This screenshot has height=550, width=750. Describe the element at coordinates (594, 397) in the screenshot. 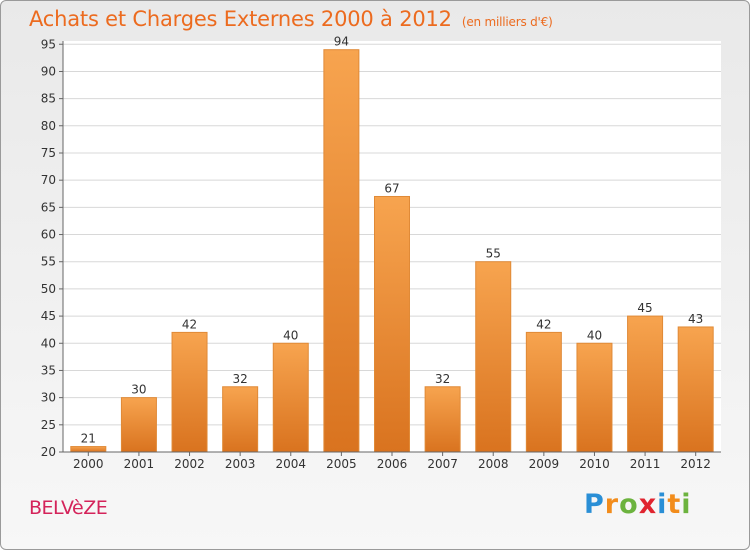

I see `bar-2010` at that location.